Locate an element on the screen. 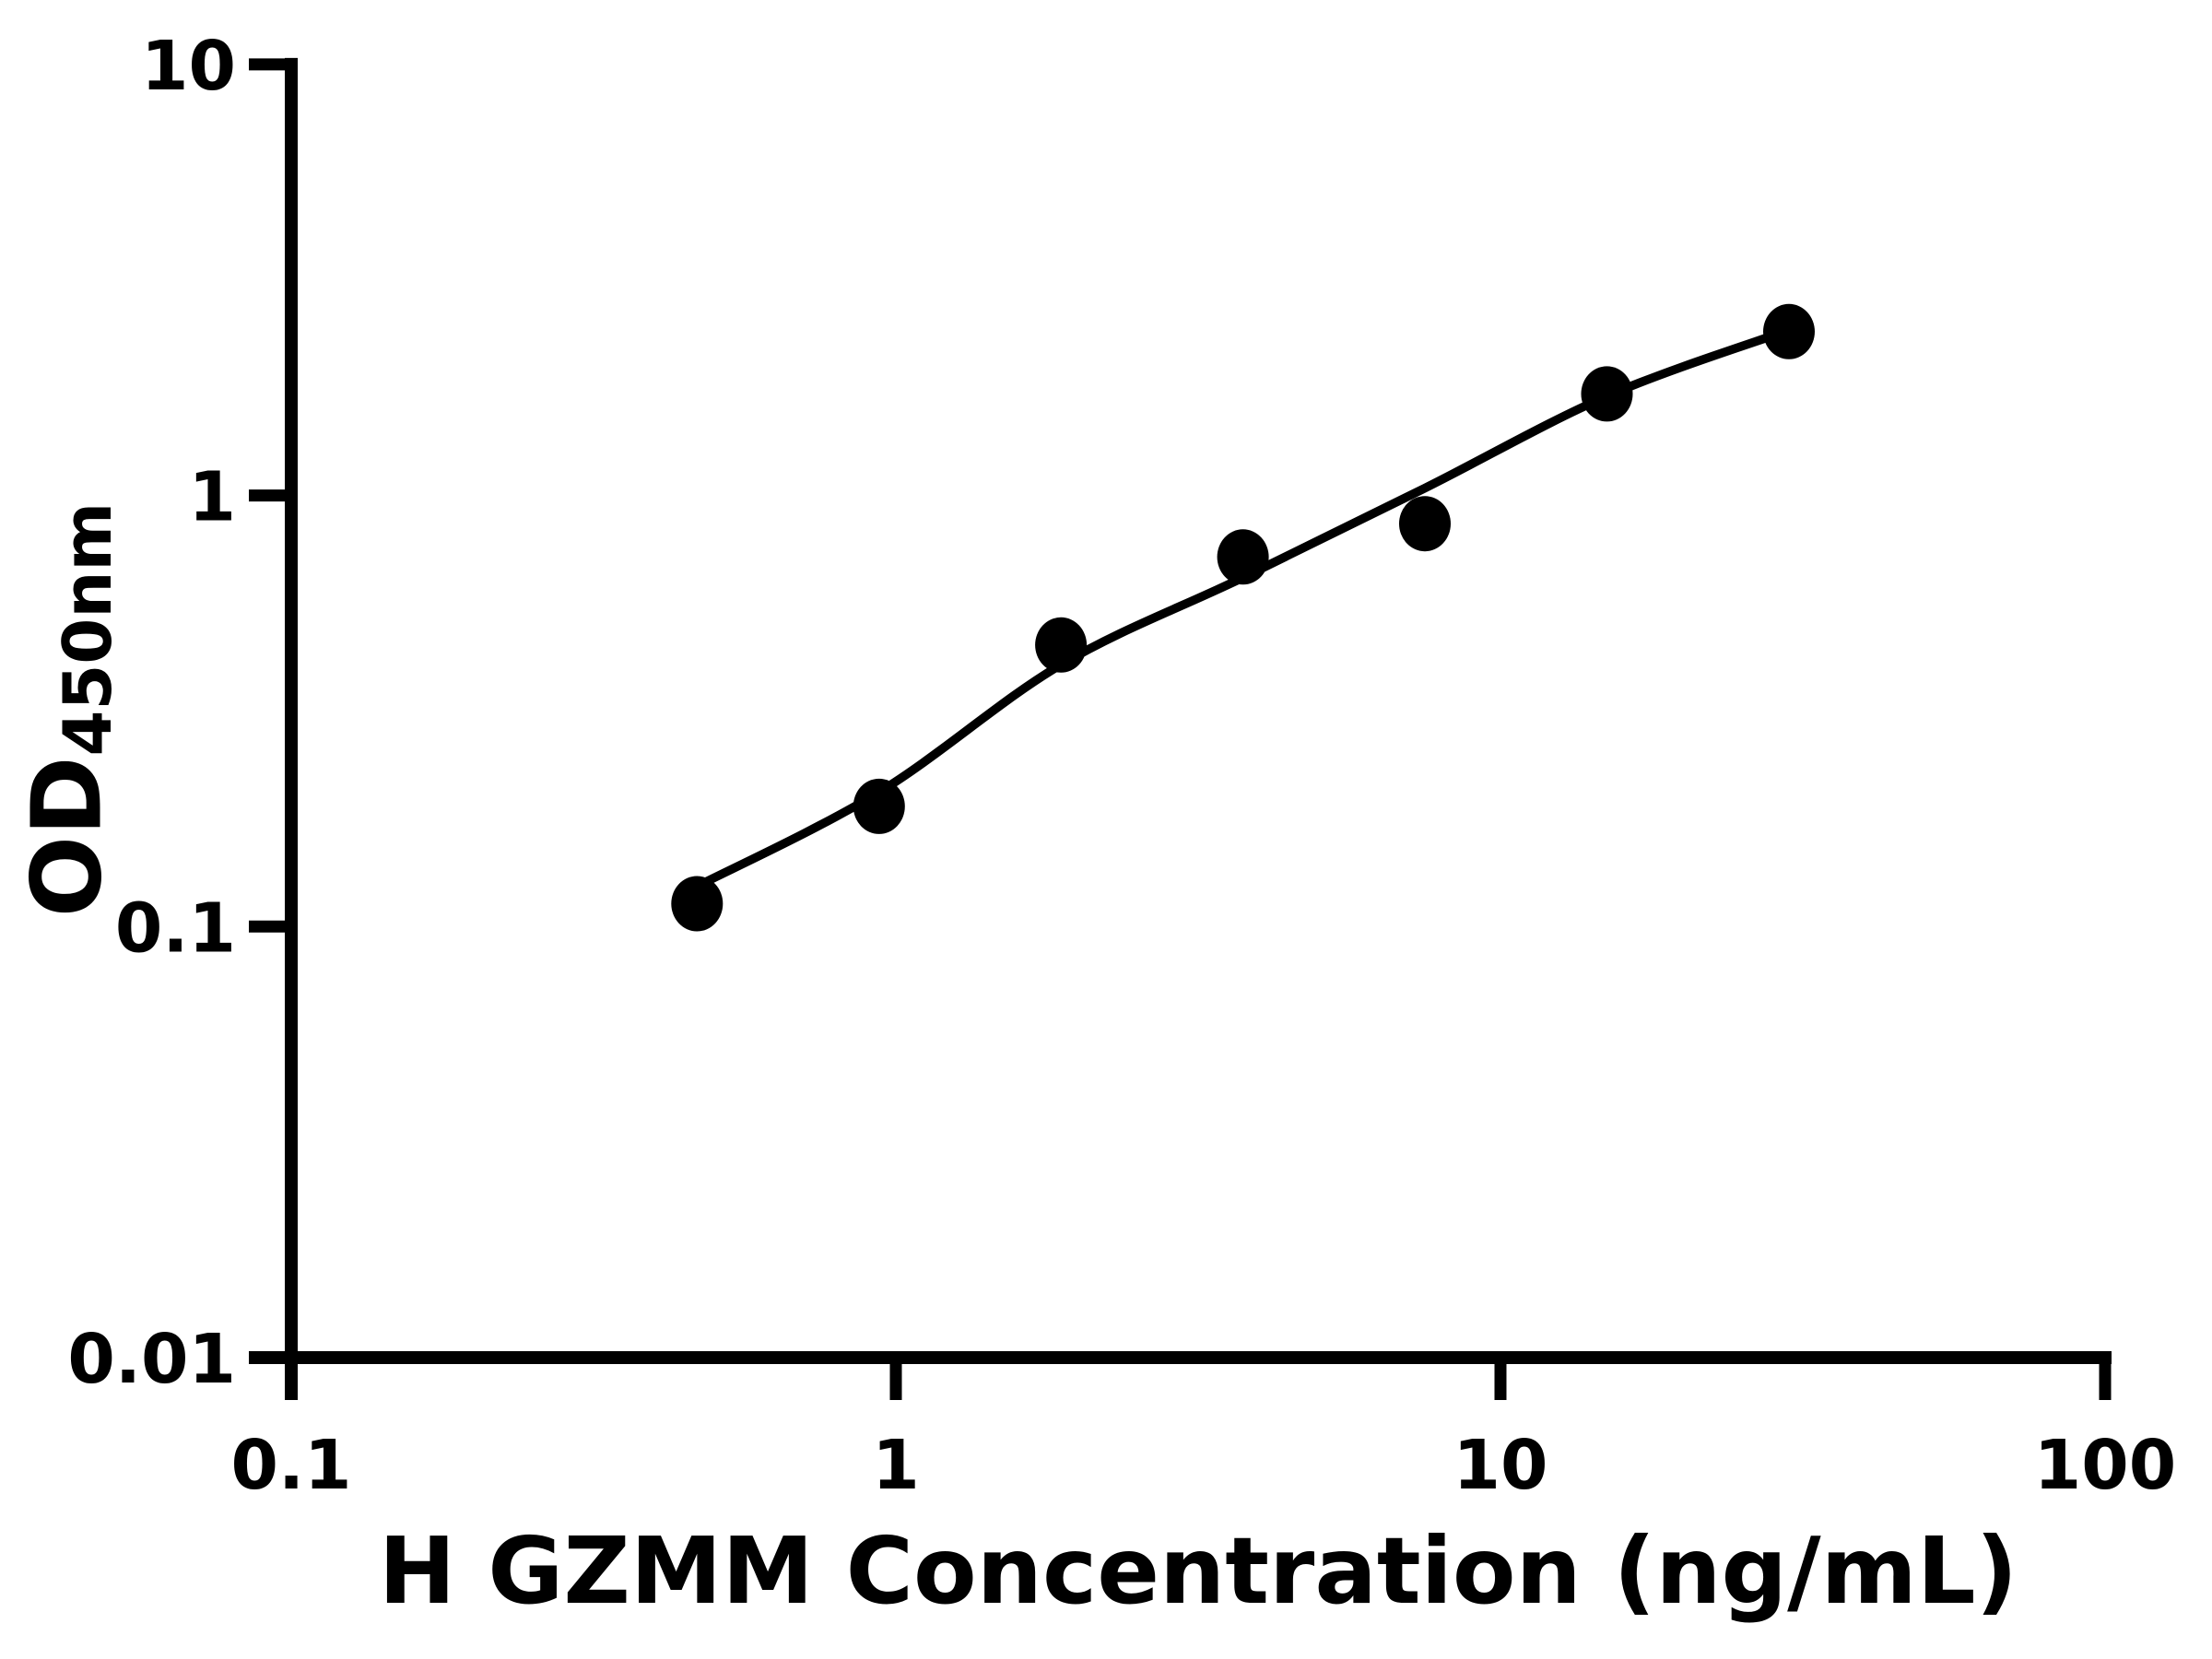  y-tick-label-0.01: 0.01 is located at coordinates (151, 1359).